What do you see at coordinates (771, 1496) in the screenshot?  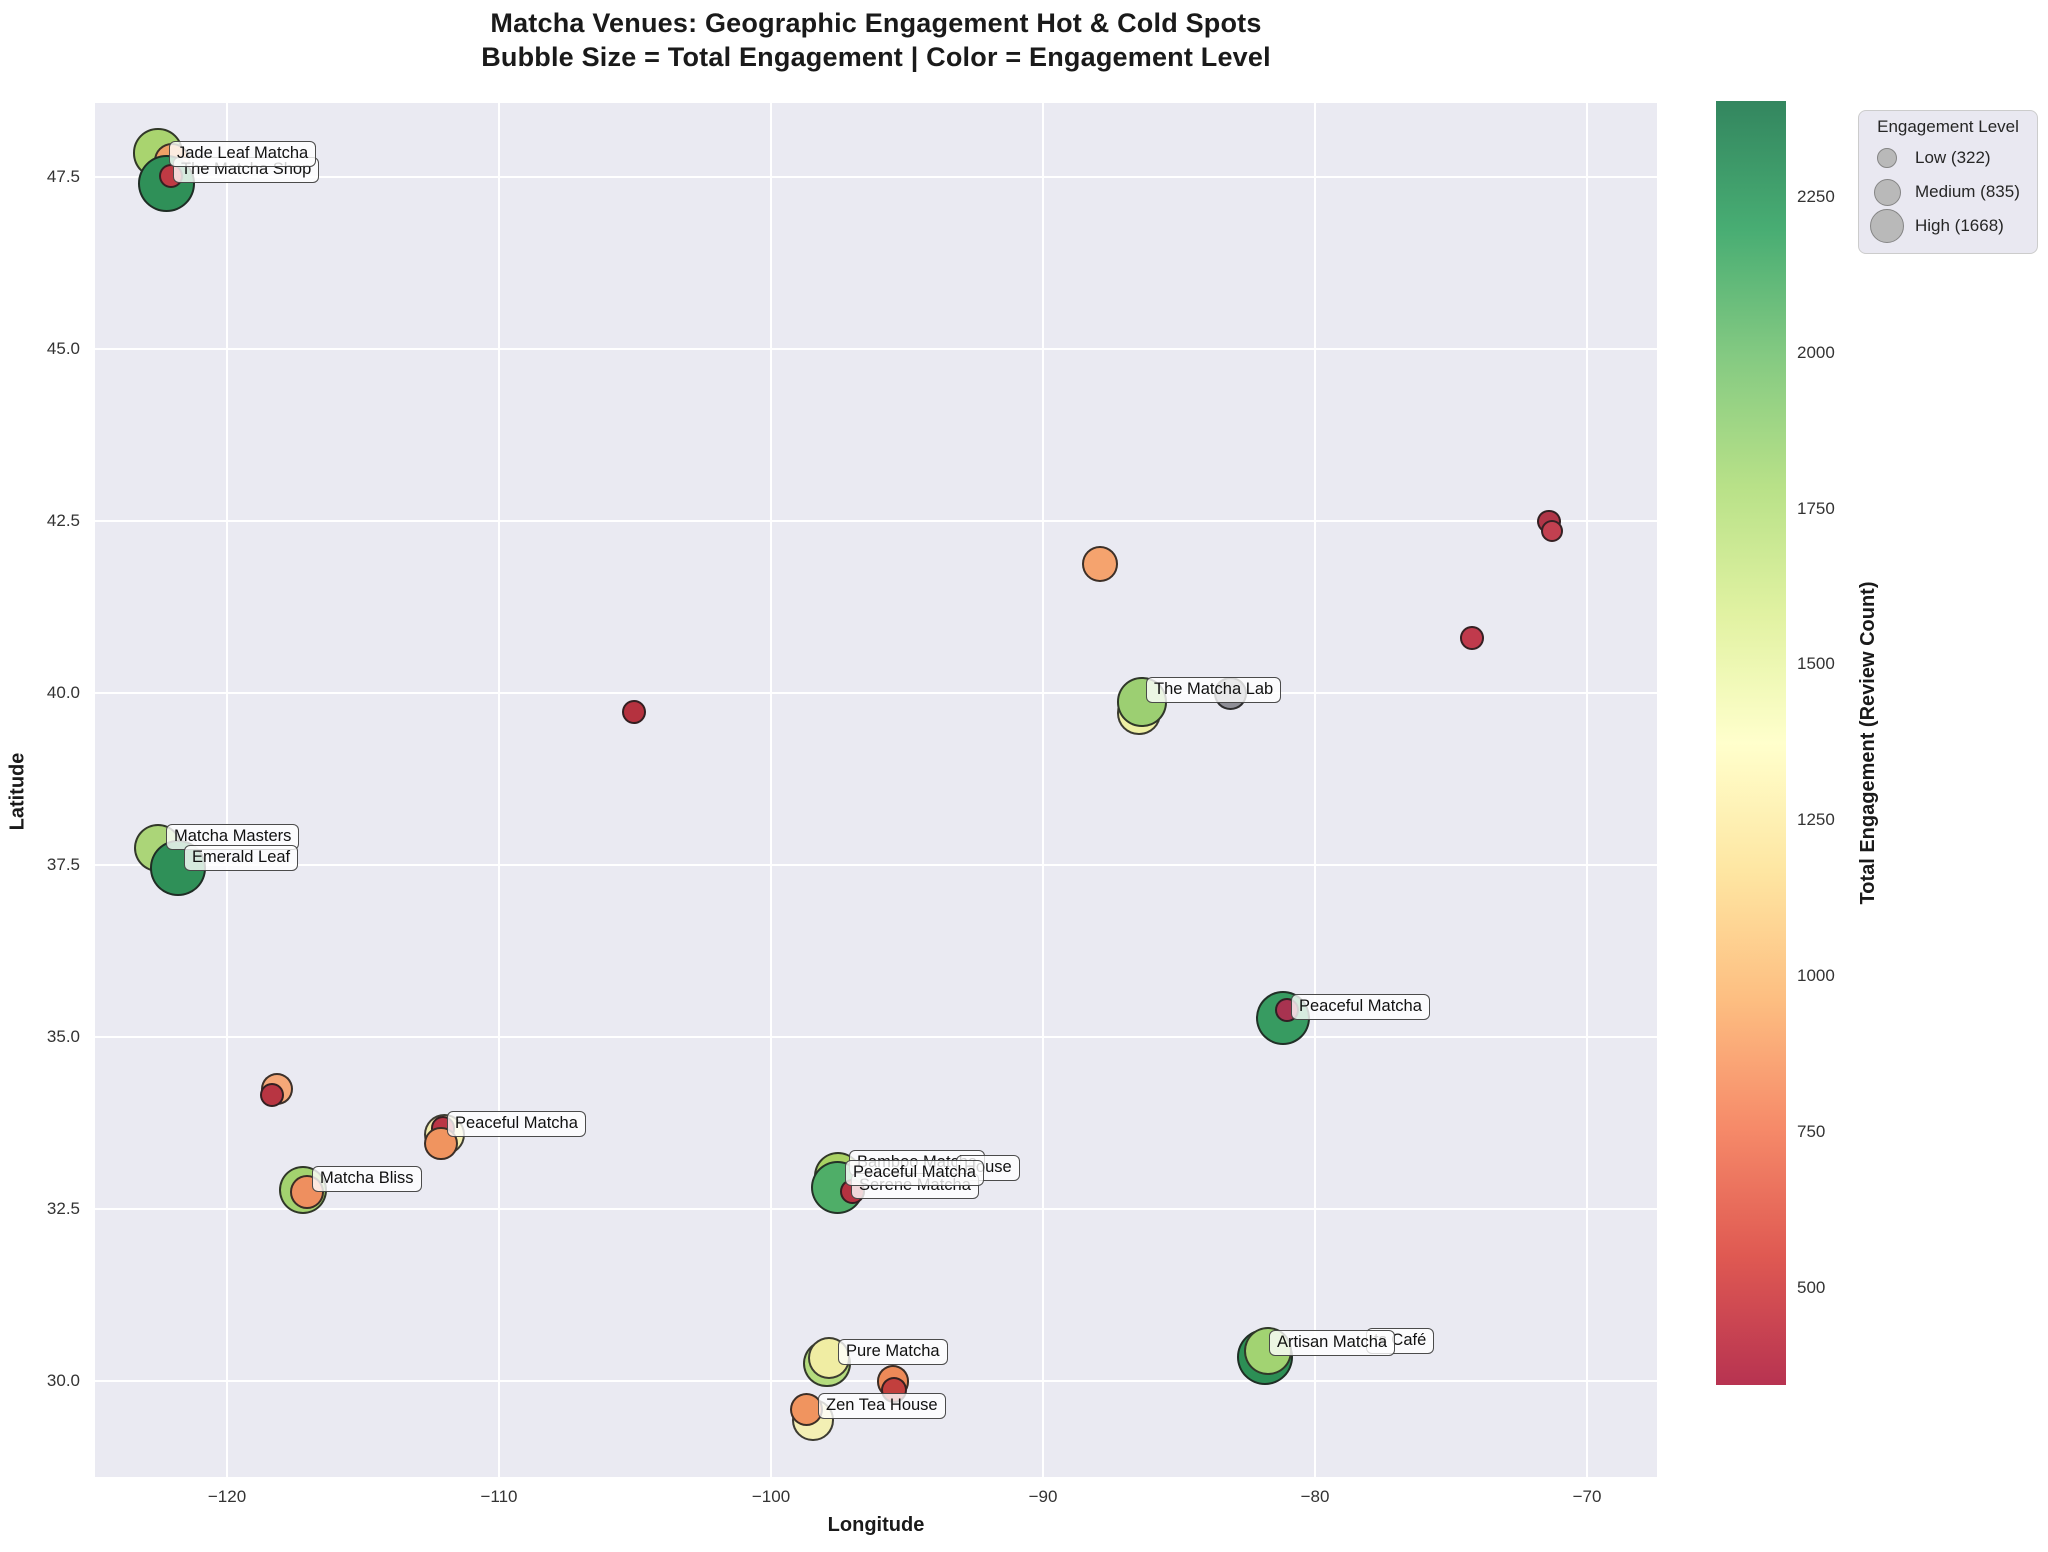 I see `x-tick-label: −100` at bounding box center [771, 1496].